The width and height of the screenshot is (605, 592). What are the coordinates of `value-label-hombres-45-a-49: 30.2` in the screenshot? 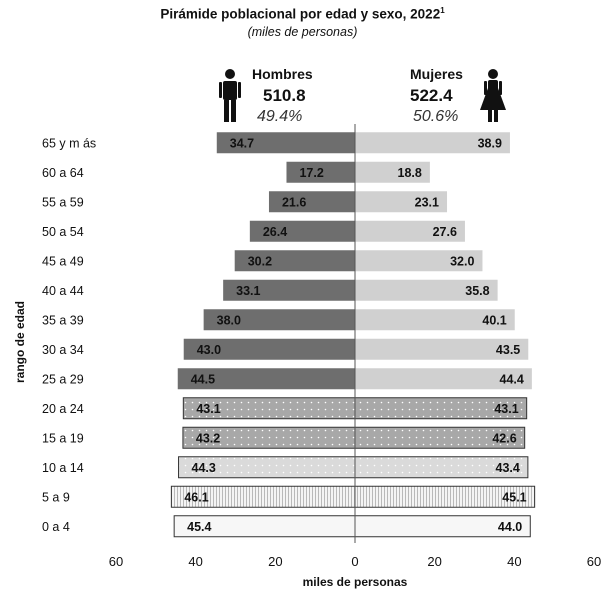 It's located at (260, 261).